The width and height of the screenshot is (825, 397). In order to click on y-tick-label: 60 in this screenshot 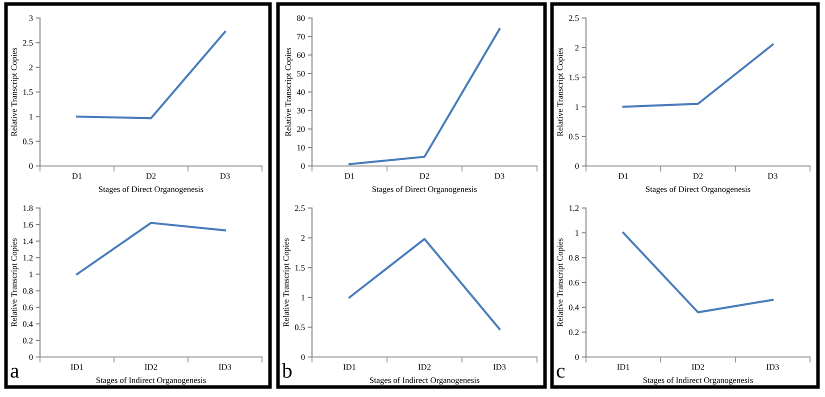, I will do `click(301, 55)`.